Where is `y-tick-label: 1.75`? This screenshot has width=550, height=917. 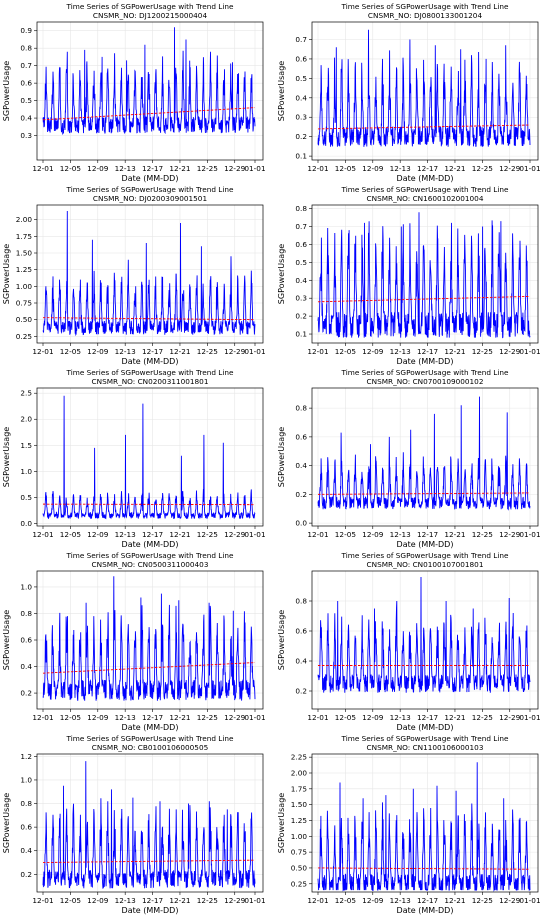
y-tick-label: 1.75 is located at coordinates (299, 788).